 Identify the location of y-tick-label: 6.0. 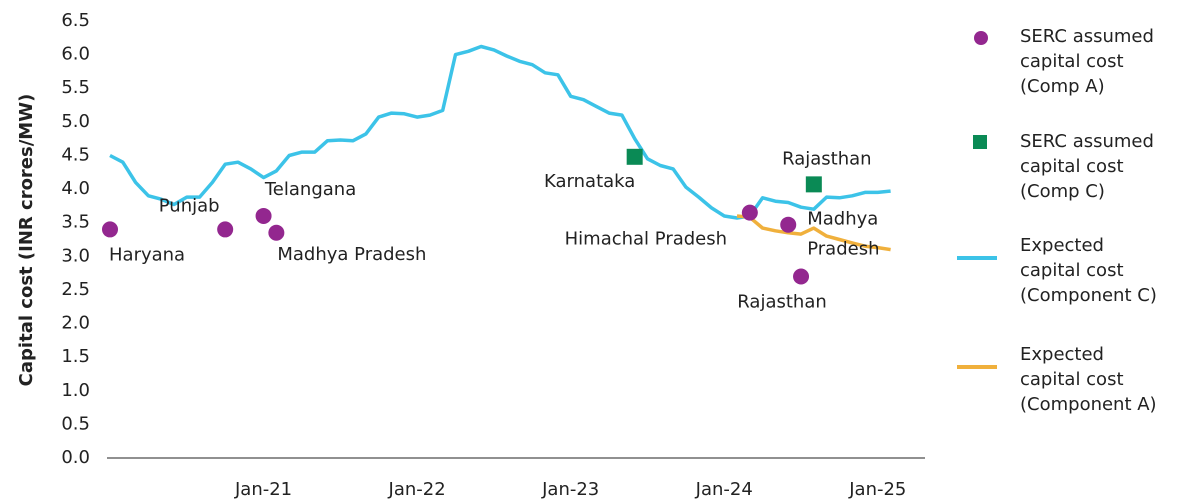
(75, 54).